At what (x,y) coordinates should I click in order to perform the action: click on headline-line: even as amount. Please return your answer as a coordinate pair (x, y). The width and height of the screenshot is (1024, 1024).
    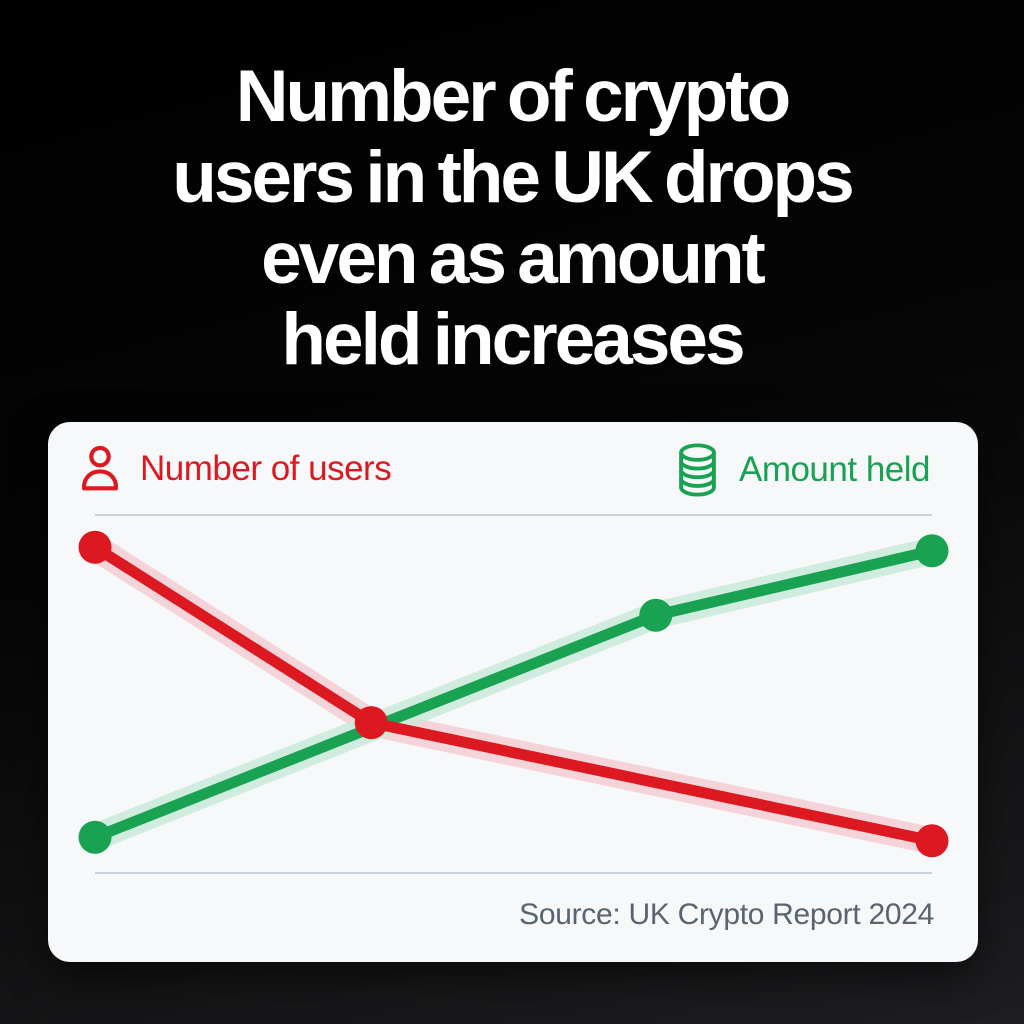
    Looking at the image, I should click on (513, 258).